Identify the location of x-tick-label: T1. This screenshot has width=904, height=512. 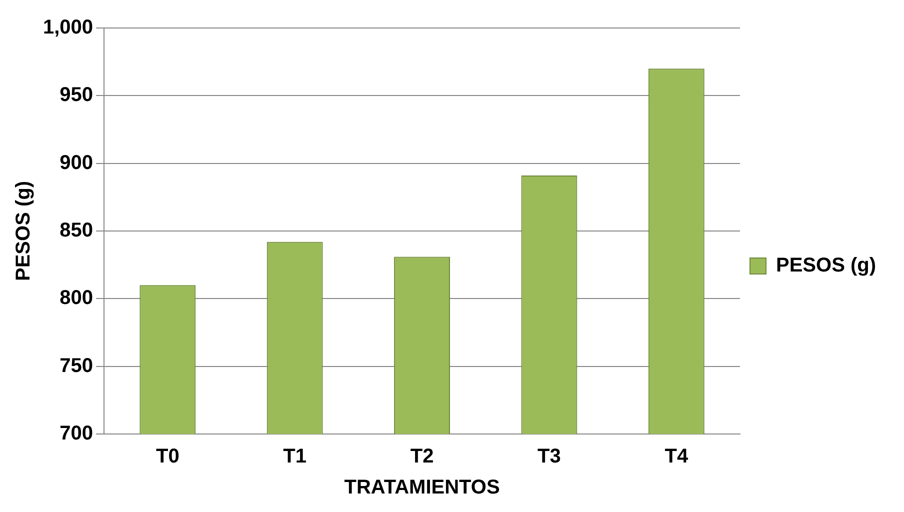
(295, 457).